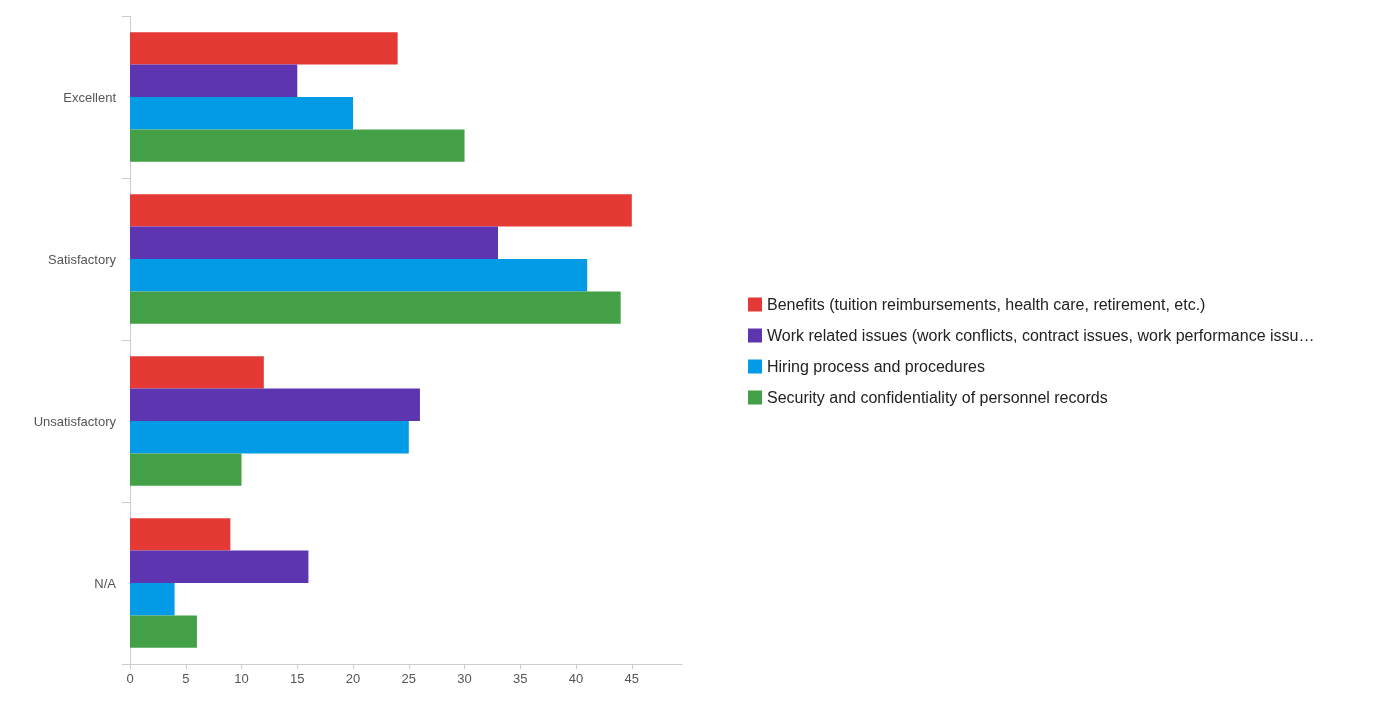 This screenshot has height=702, width=1393. Describe the element at coordinates (105, 583) in the screenshot. I see `y-tick-label: N/A` at that location.